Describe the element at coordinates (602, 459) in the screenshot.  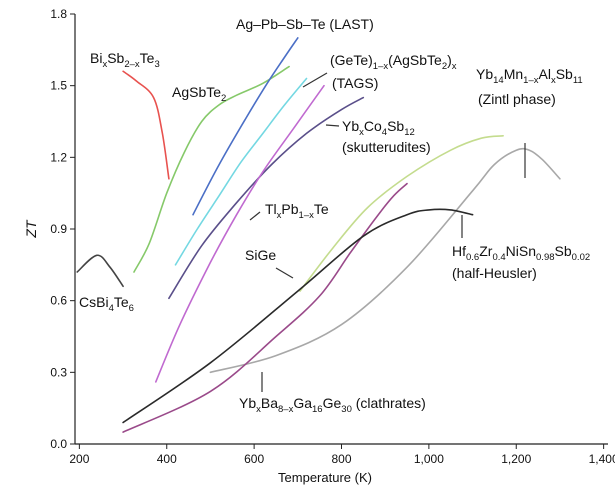
I see `x-tick-label: 1,400` at that location.